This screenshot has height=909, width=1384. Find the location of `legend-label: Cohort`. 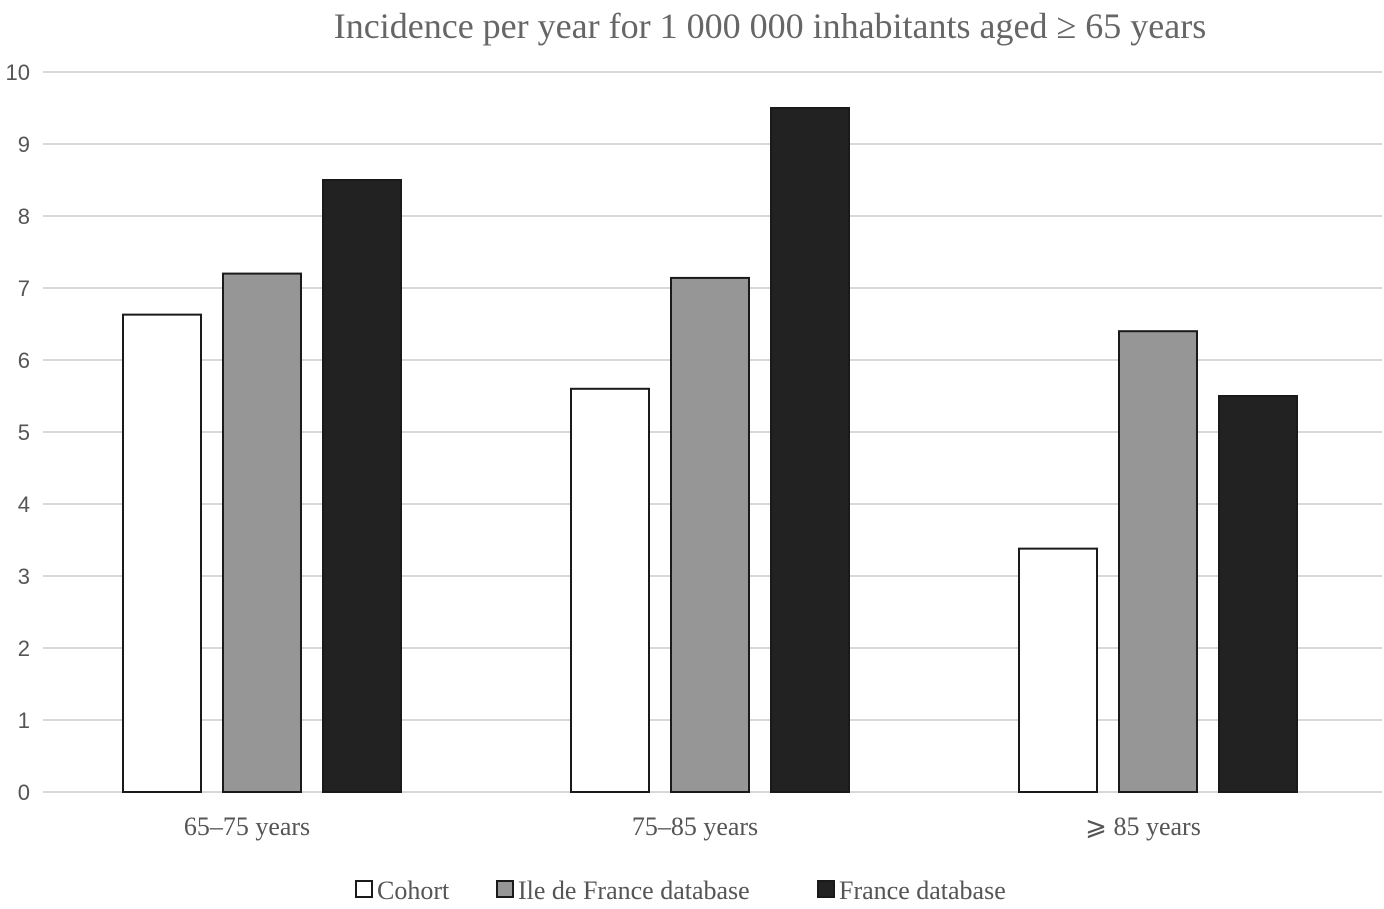

legend-label: Cohort is located at coordinates (413, 890).